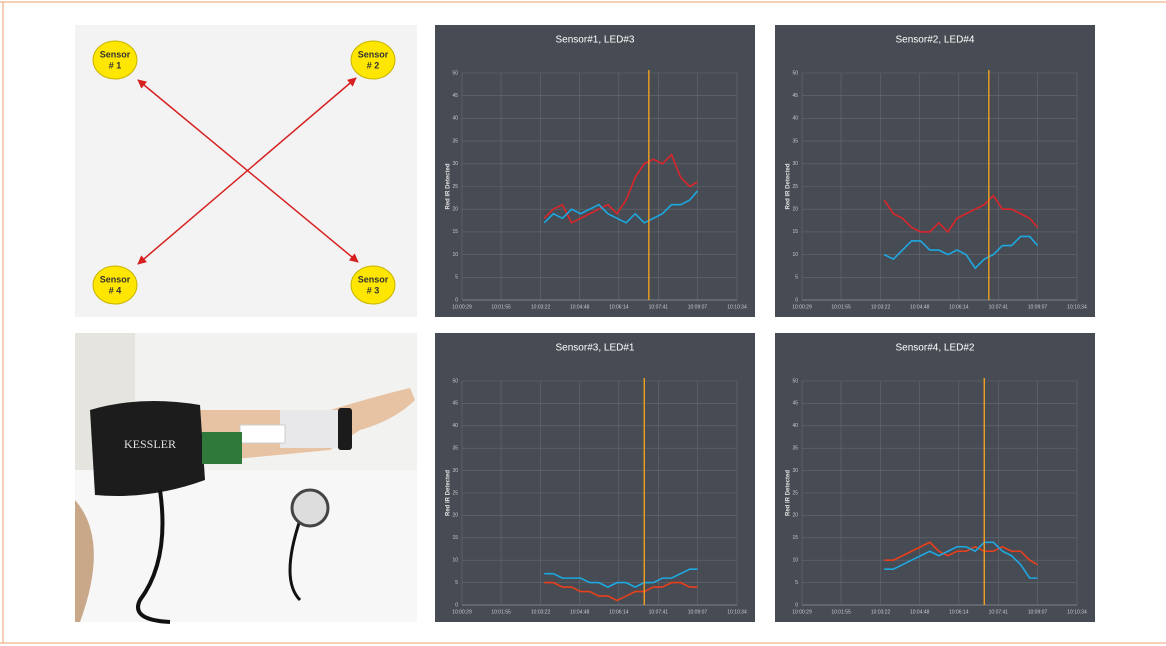 The width and height of the screenshot is (1166, 646). I want to click on node-label: # 1, so click(115, 65).